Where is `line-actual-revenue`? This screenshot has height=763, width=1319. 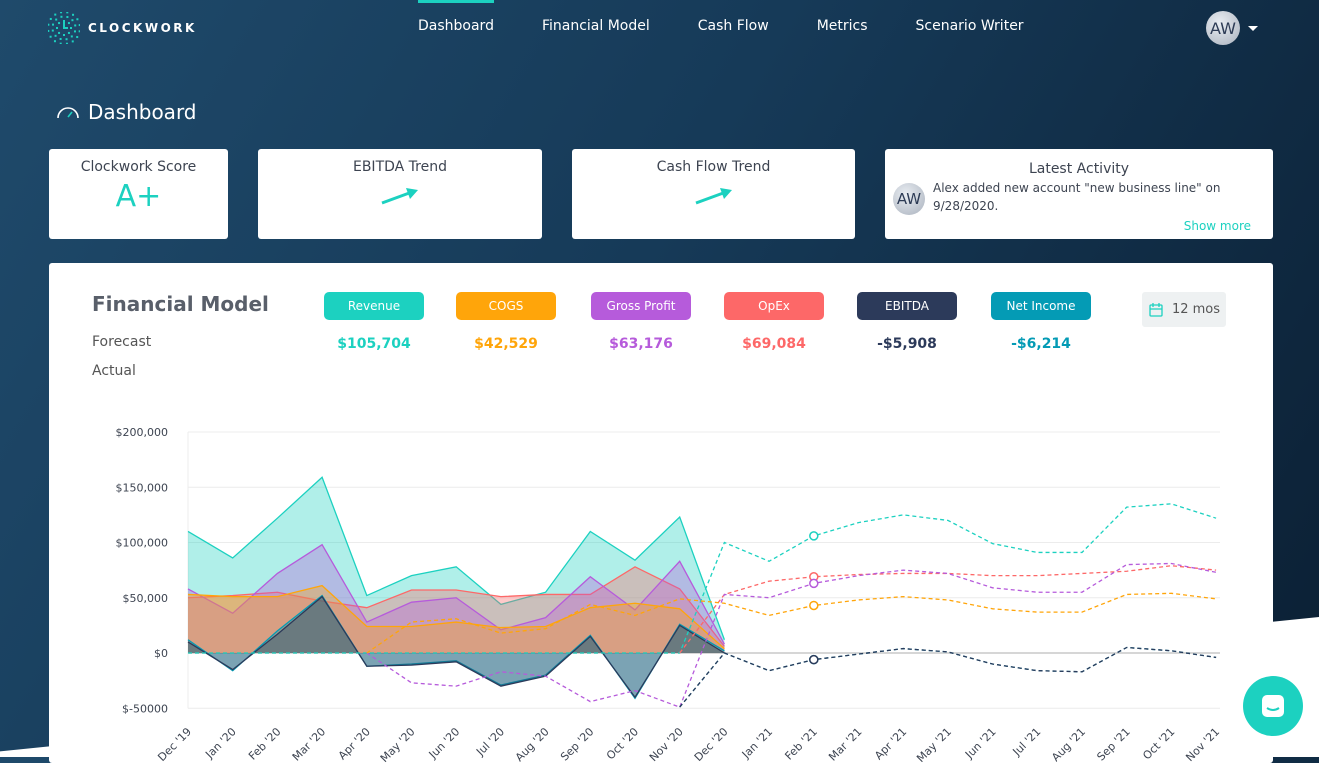 line-actual-revenue is located at coordinates (456, 558).